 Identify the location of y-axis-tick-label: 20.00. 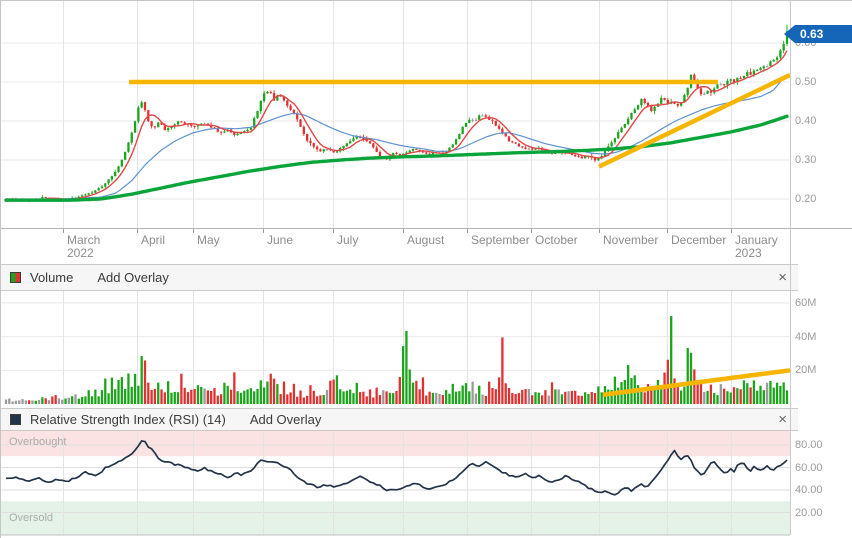
(809, 512).